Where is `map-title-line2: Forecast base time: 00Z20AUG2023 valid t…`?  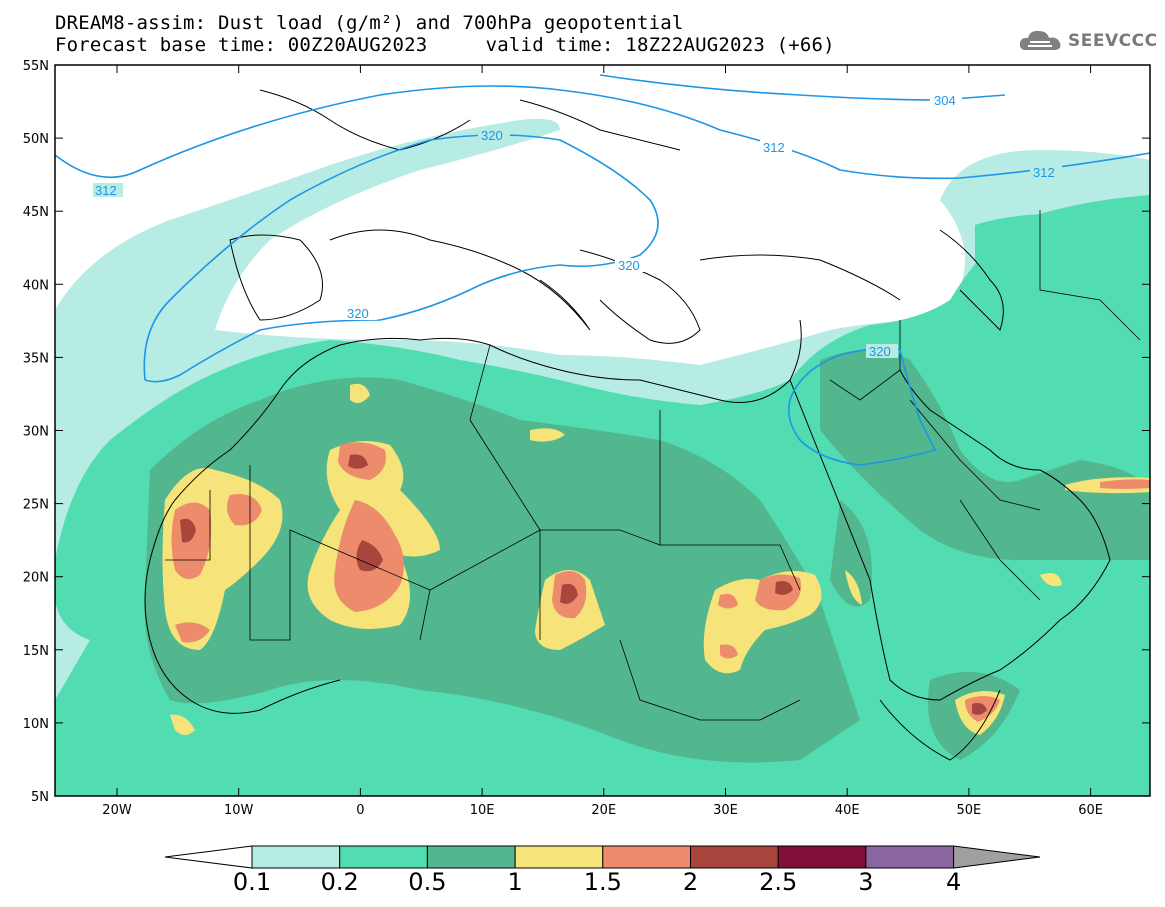 map-title-line2: Forecast base time: 00Z20AUG2023 valid t… is located at coordinates (445, 45).